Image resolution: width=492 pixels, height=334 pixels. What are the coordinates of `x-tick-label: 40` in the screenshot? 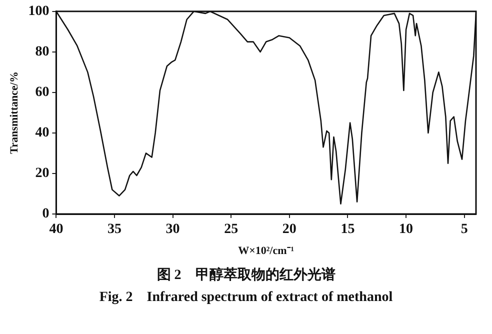 It's located at (56, 230).